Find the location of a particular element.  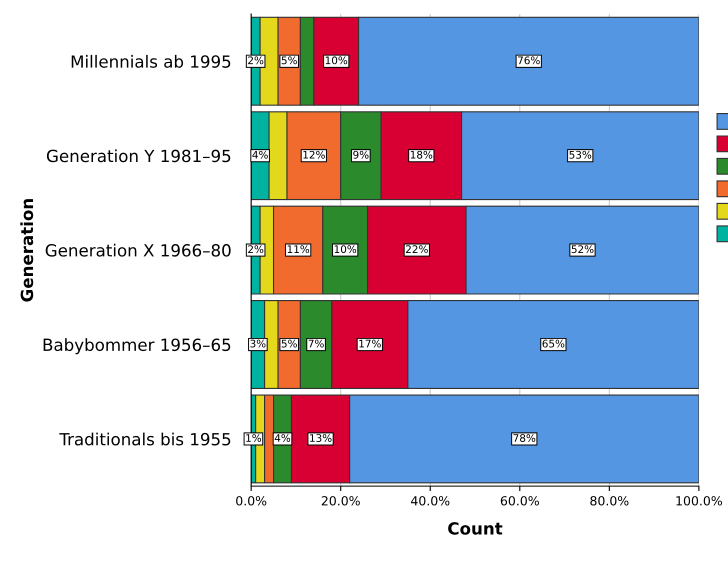

y-tick-label: Traditionals bis 1955 is located at coordinates (144, 439).